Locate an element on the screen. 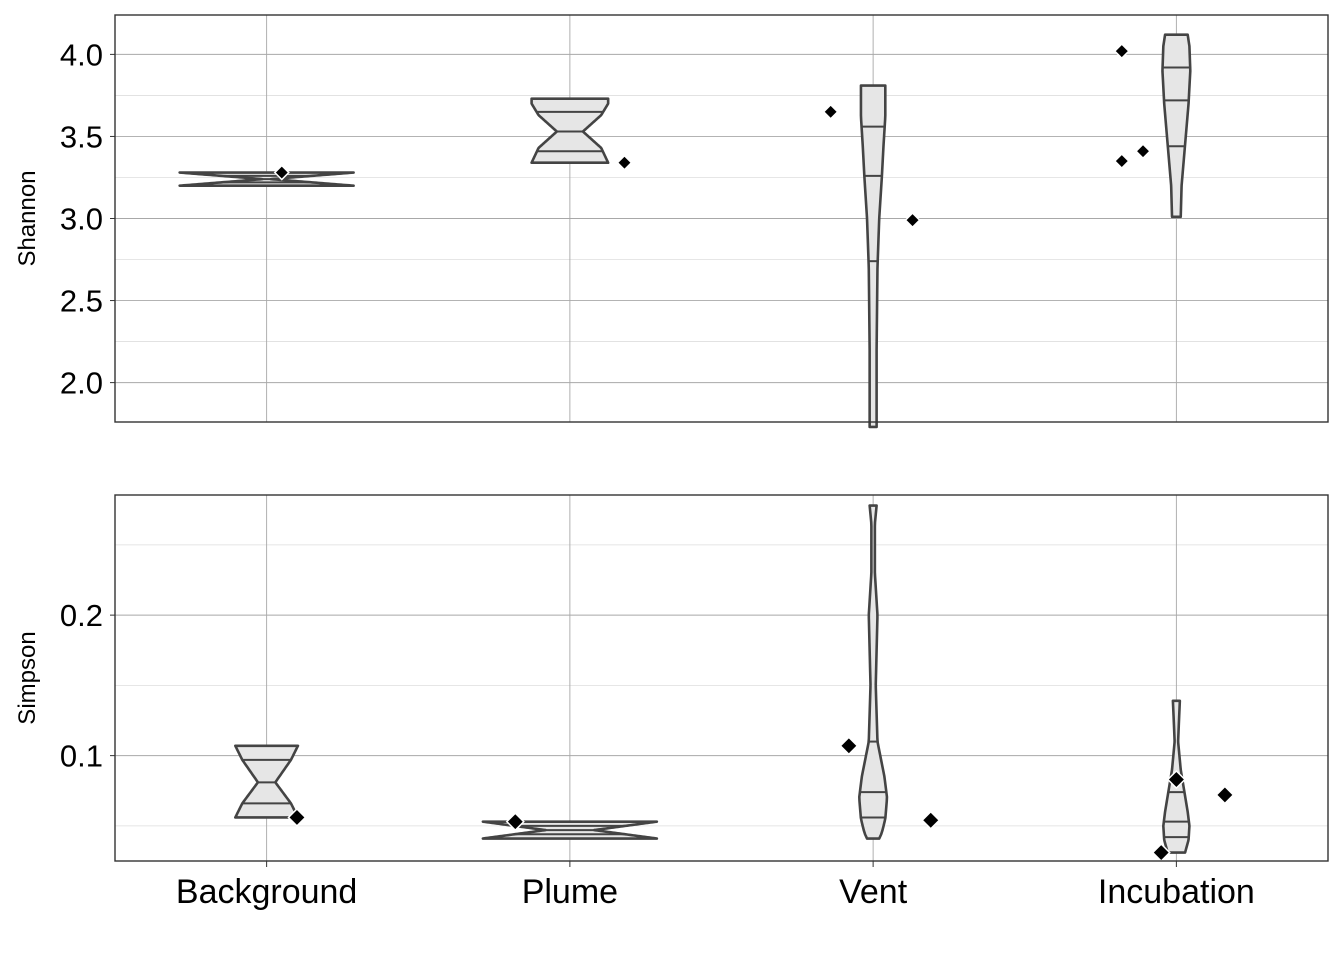  y-tick-label: 3.5 is located at coordinates (81, 136).